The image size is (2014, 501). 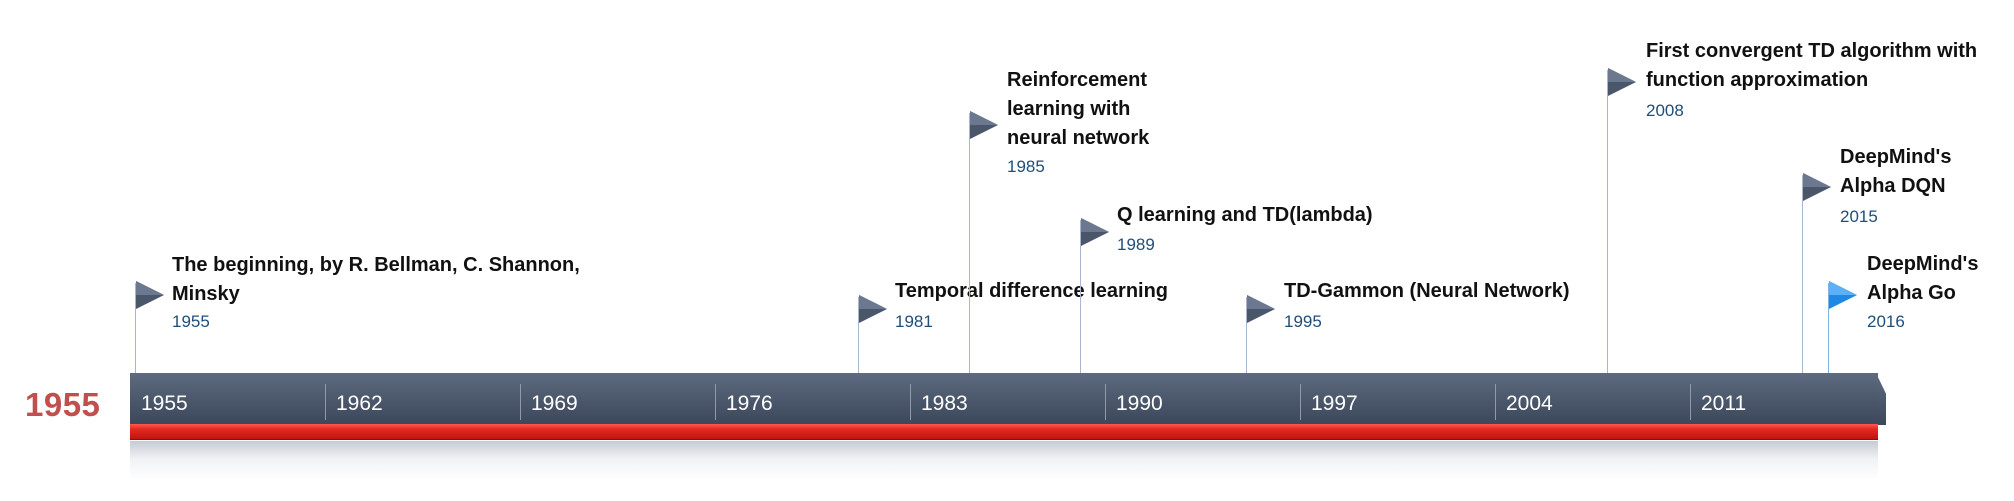 What do you see at coordinates (1665, 110) in the screenshot?
I see `event-year: 2008` at bounding box center [1665, 110].